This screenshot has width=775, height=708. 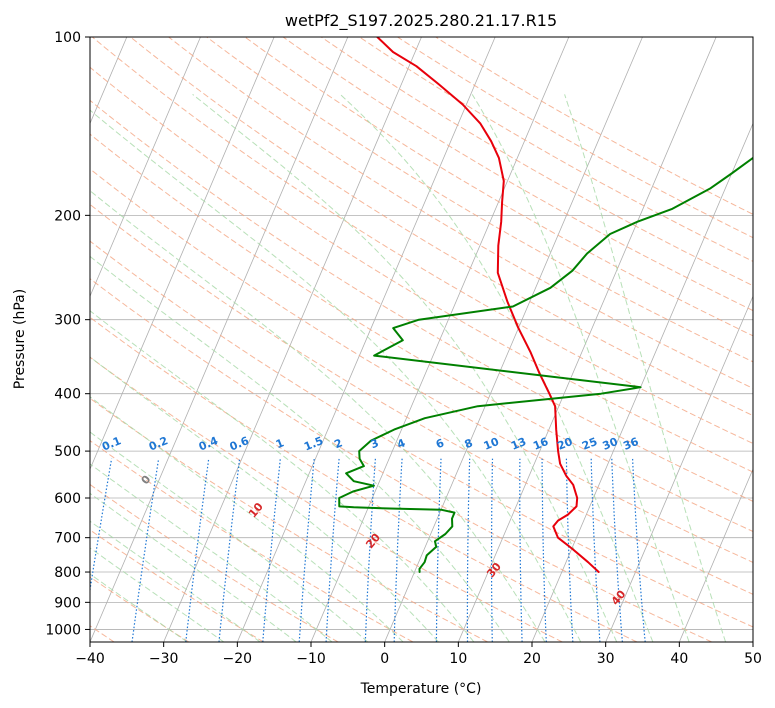 What do you see at coordinates (753, 659) in the screenshot?
I see `x-tick-label: 50` at bounding box center [753, 659].